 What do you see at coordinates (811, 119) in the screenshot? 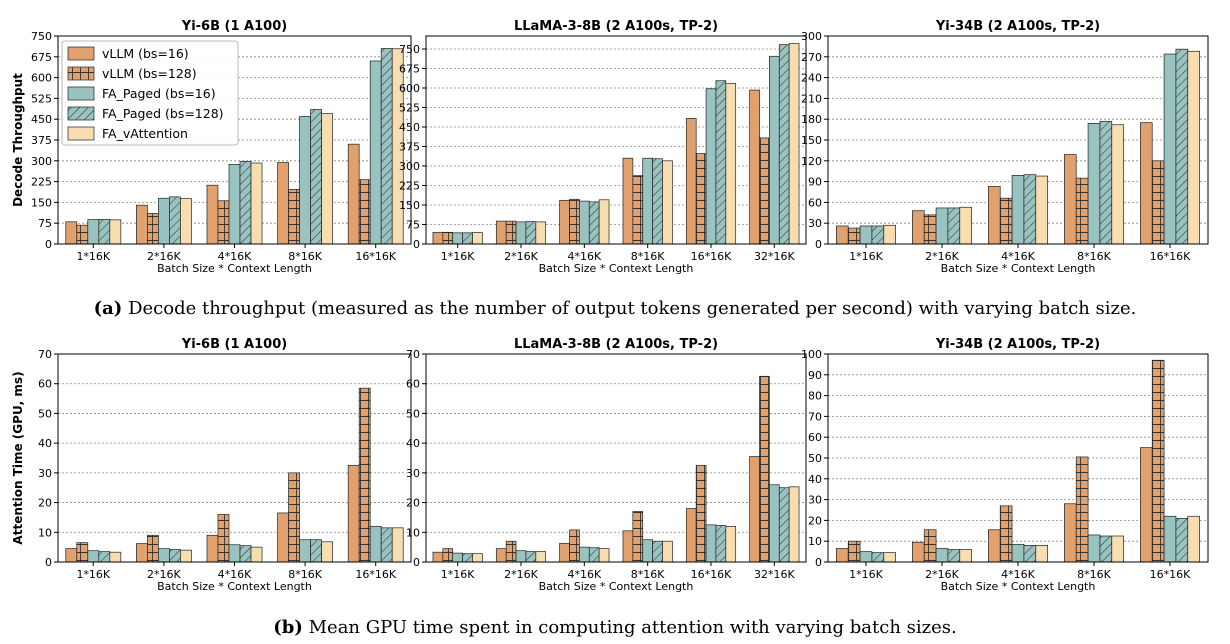
I see `y-tick-label: 180` at bounding box center [811, 119].